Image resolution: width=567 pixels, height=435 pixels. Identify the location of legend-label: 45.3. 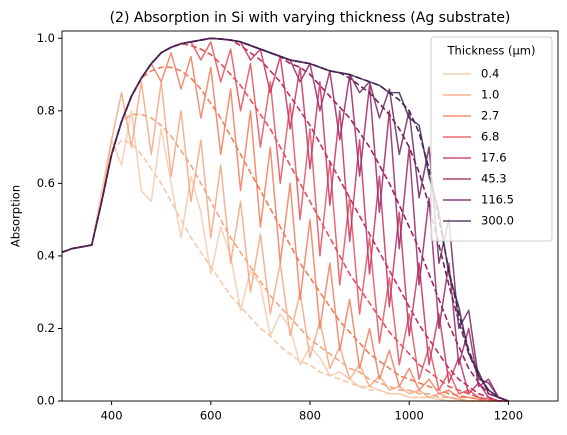
(494, 179).